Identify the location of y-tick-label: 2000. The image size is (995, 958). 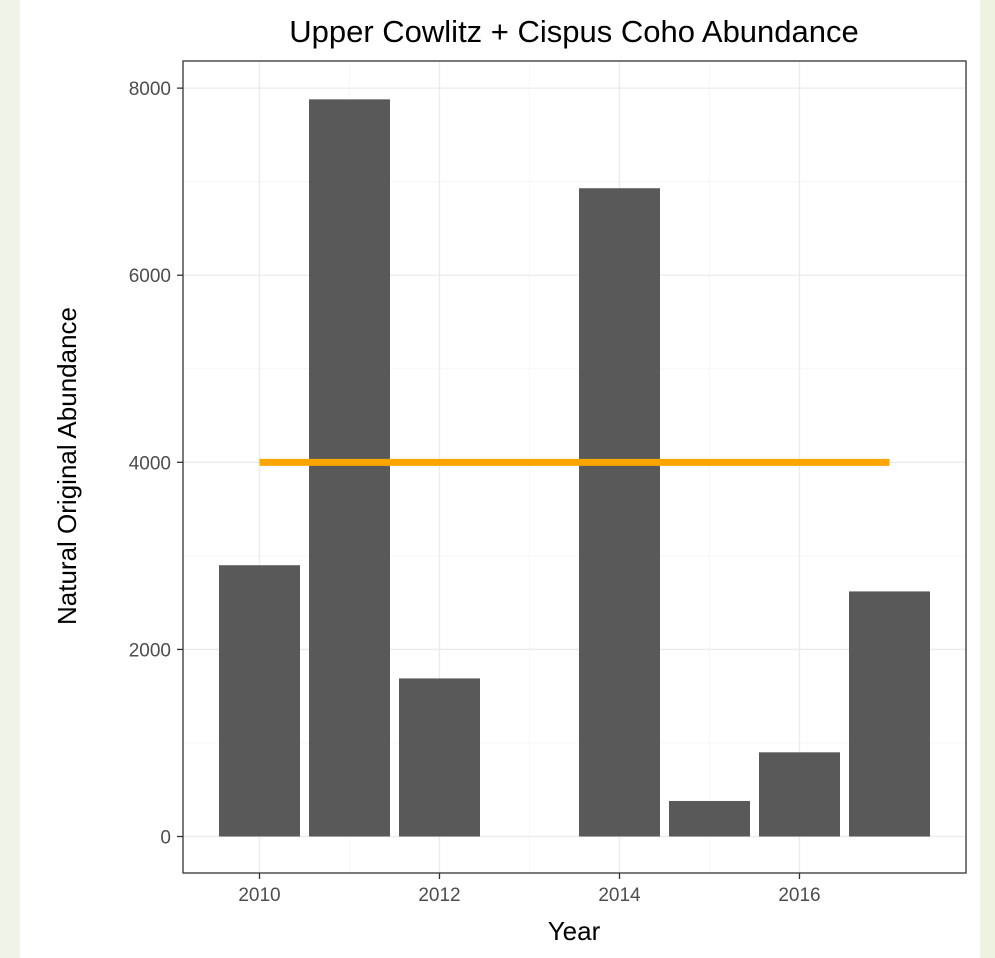
(150, 650).